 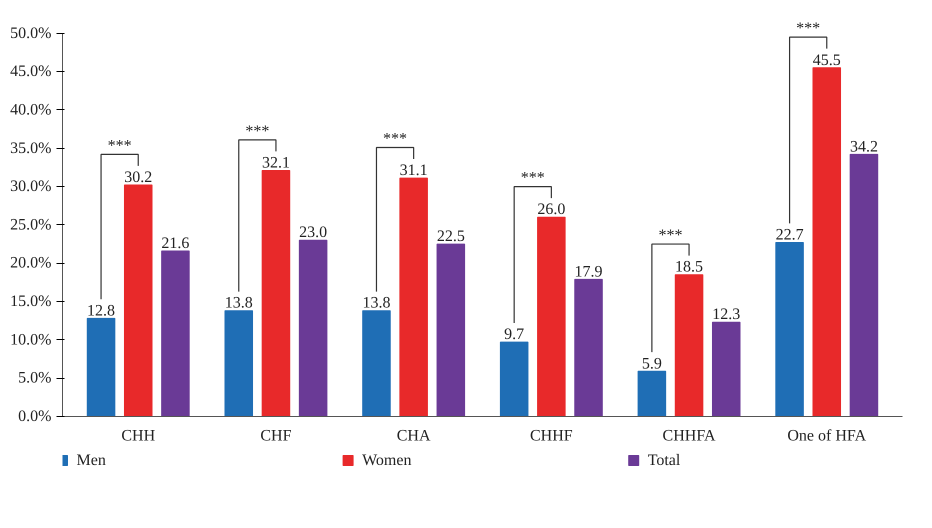 I want to click on x-tick-label: CHHF, so click(x=551, y=436).